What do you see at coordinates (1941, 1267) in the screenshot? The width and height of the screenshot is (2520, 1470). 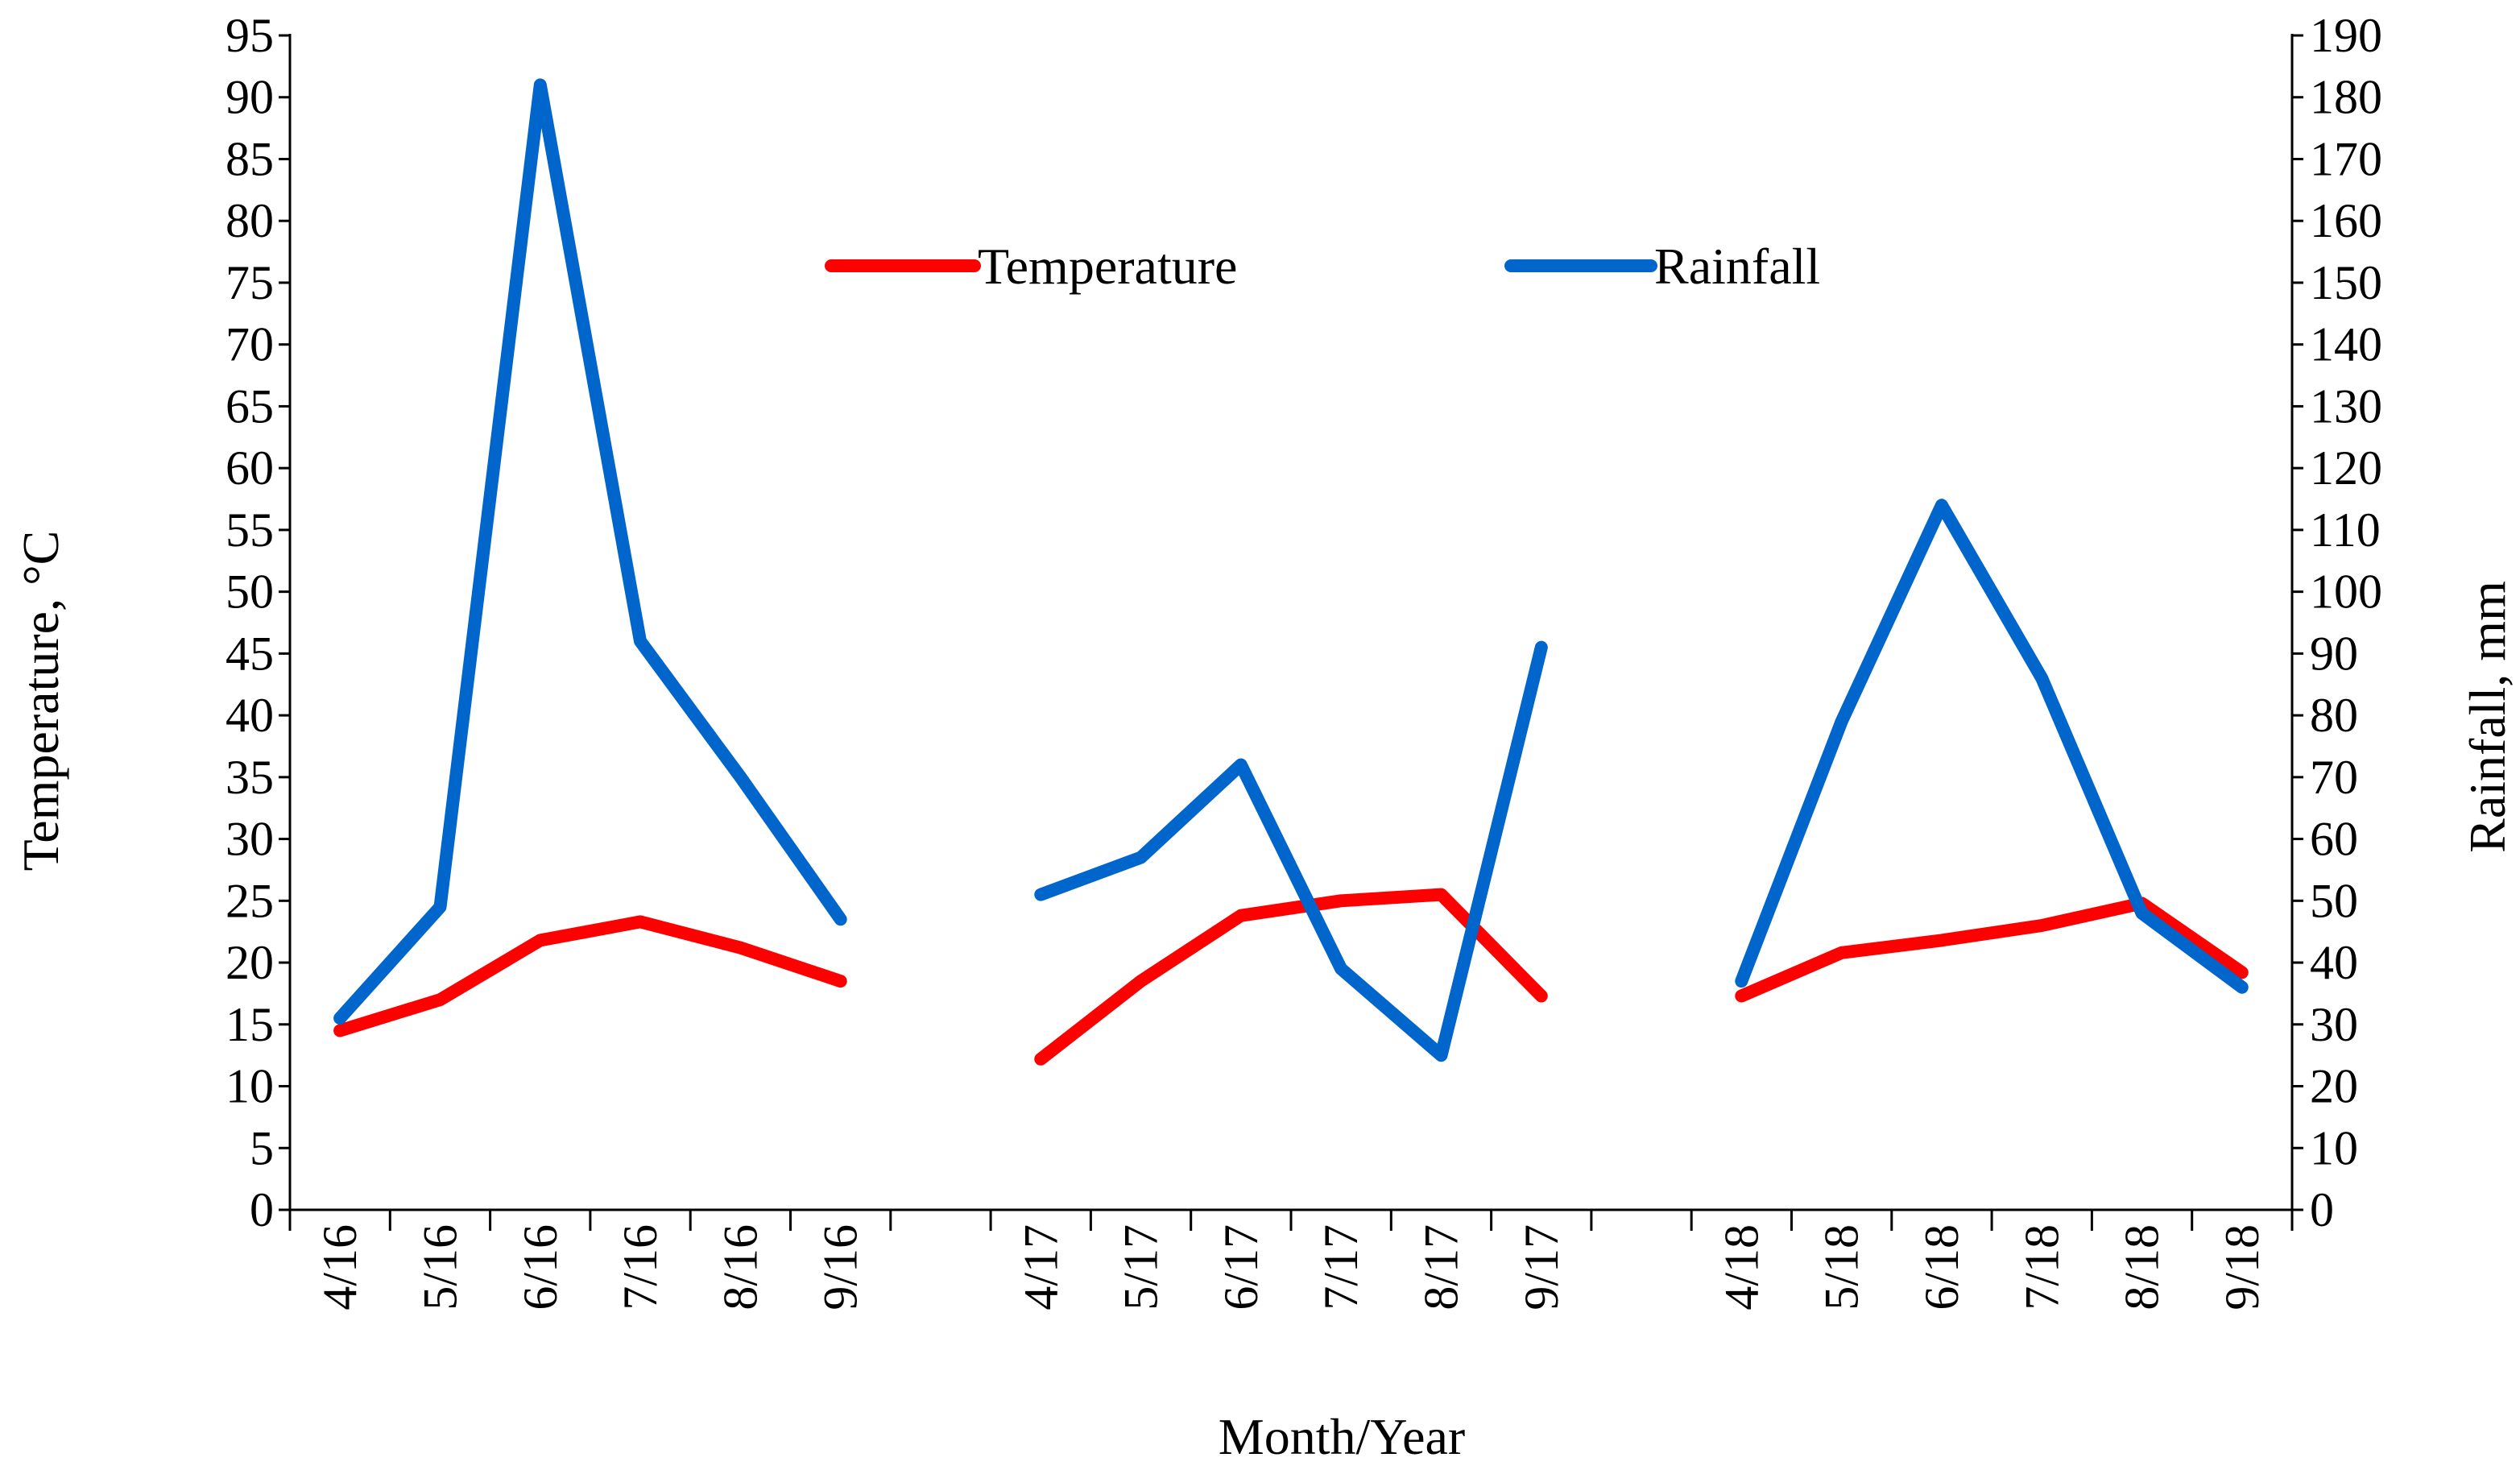 I see `x-tick-label: 6/18` at bounding box center [1941, 1267].